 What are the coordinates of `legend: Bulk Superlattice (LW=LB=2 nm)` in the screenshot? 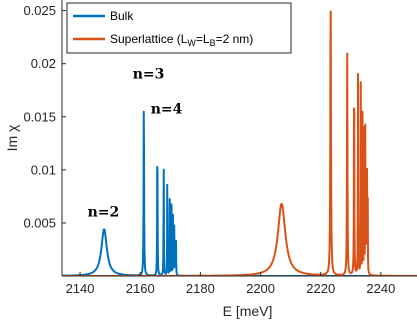 It's located at (179, 28).